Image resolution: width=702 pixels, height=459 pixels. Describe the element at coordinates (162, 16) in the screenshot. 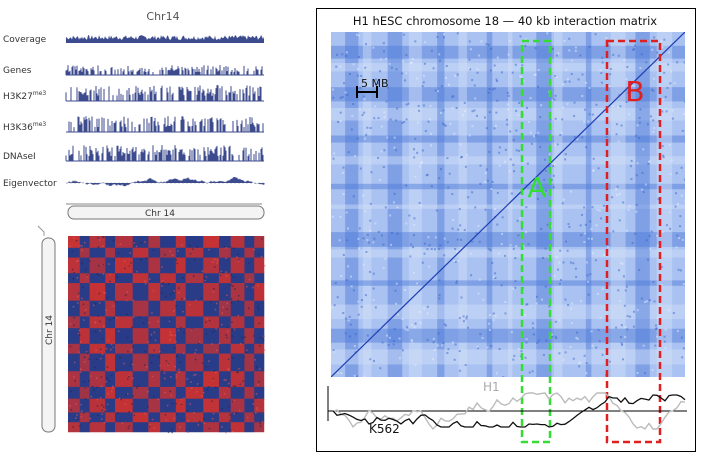

I see `chromosome-title: Chr14` at that location.